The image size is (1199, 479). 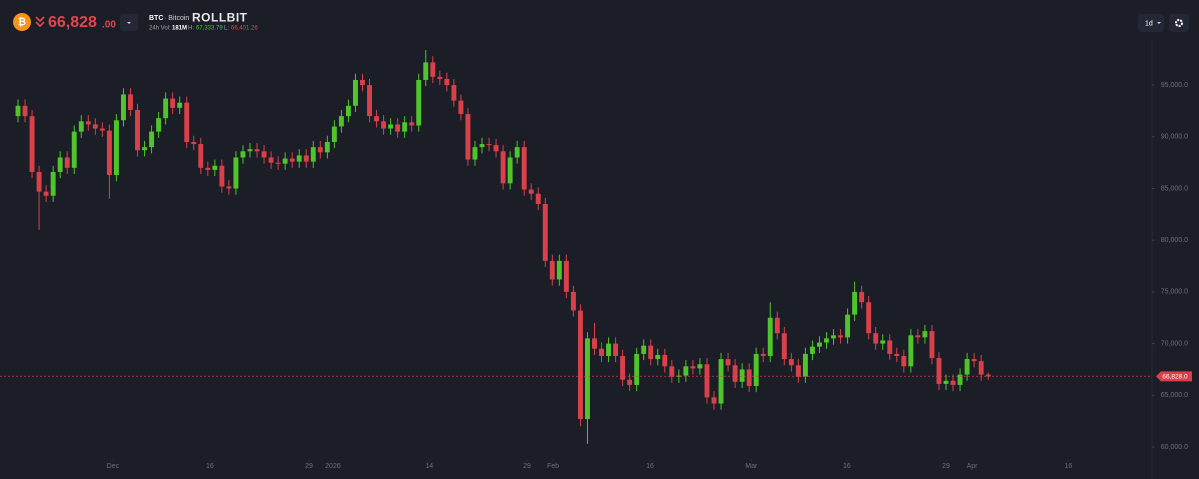 I want to click on interval: 1d, so click(x=1149, y=23).